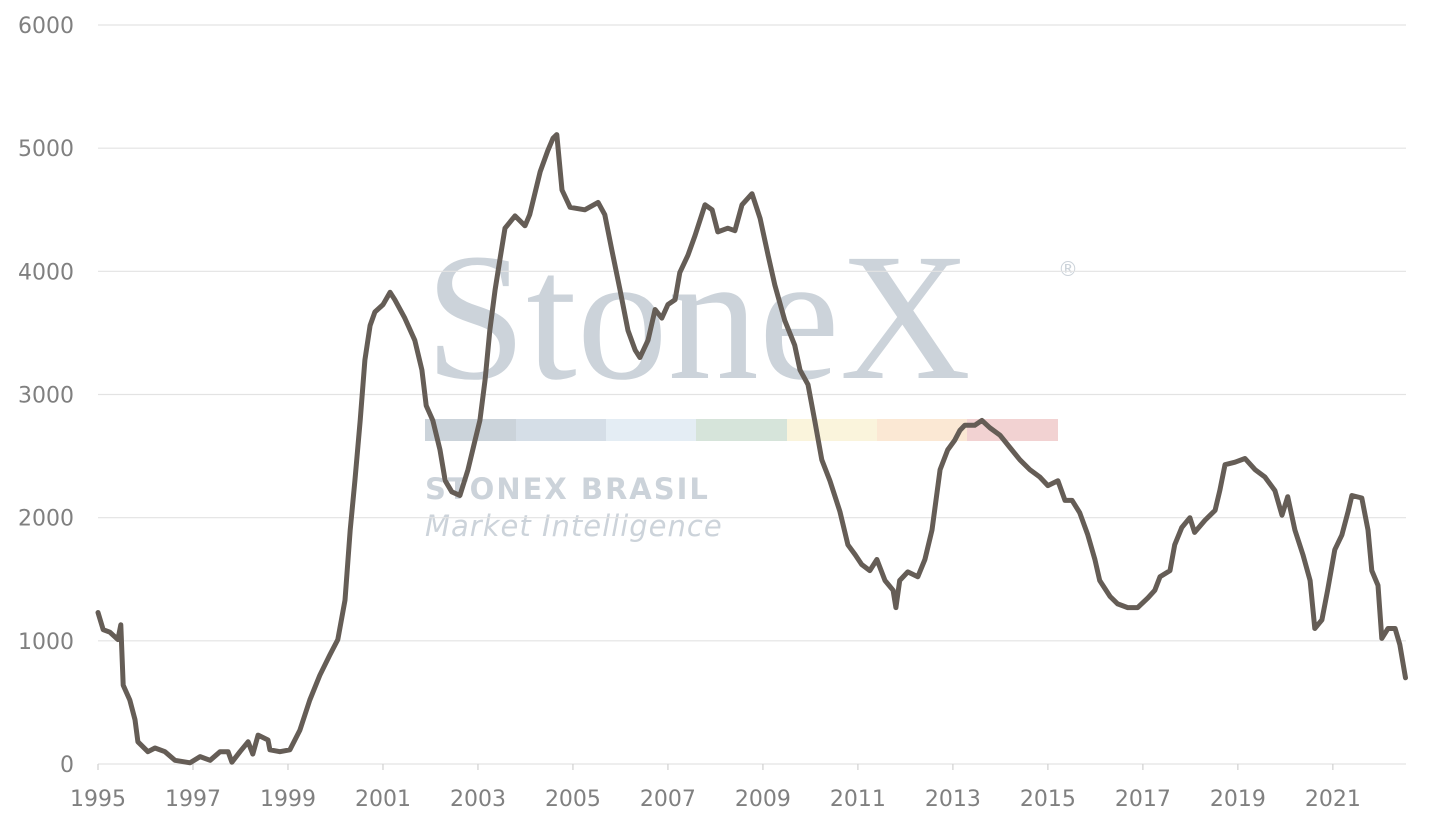  What do you see at coordinates (46, 272) in the screenshot?
I see `y-tick-label: 4000` at bounding box center [46, 272].